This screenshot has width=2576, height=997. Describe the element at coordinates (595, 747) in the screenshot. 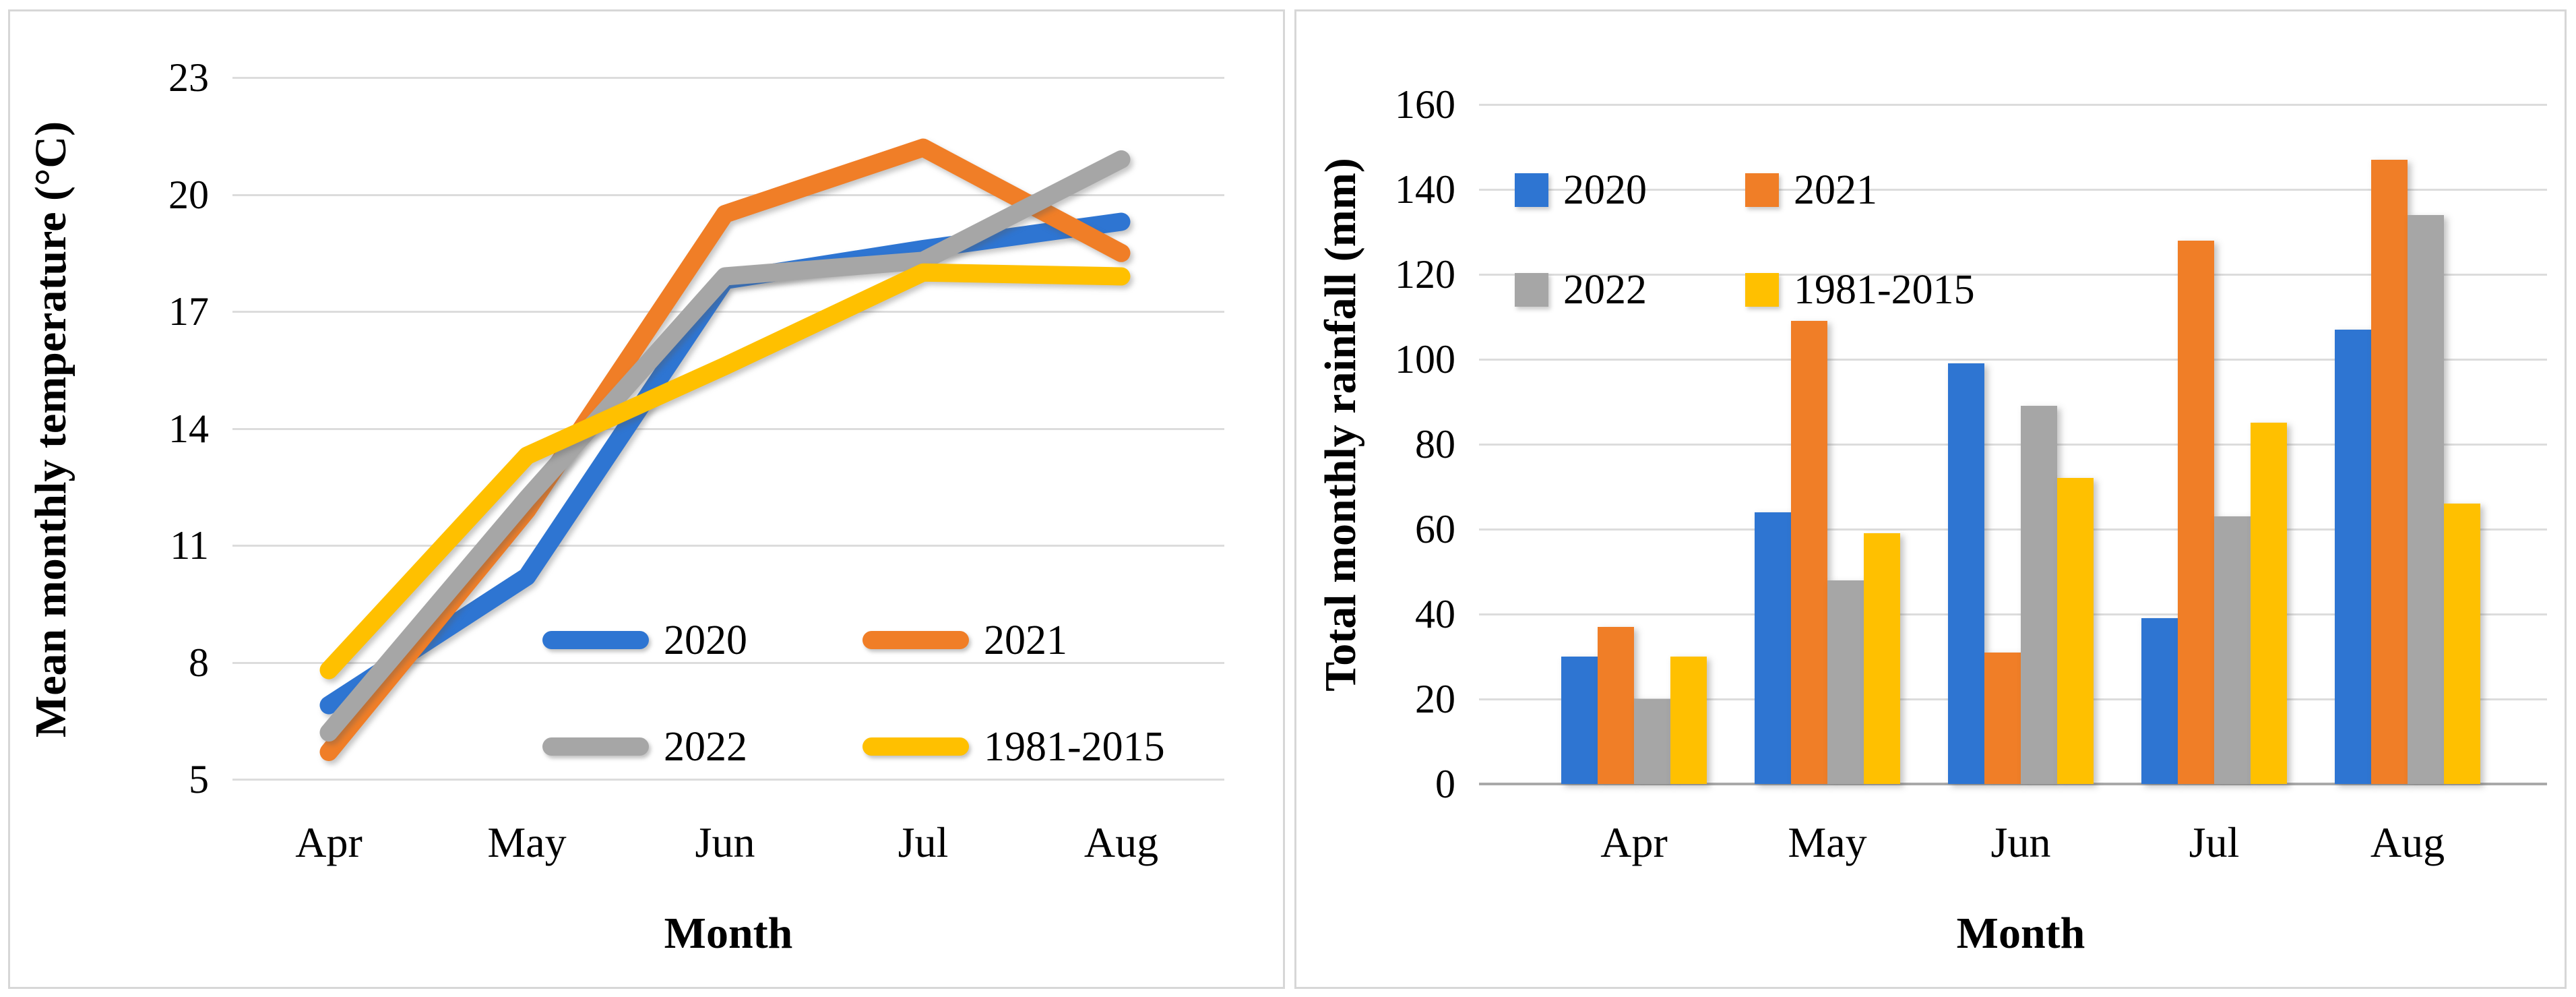

I see `legend-line-swatch-2022` at that location.